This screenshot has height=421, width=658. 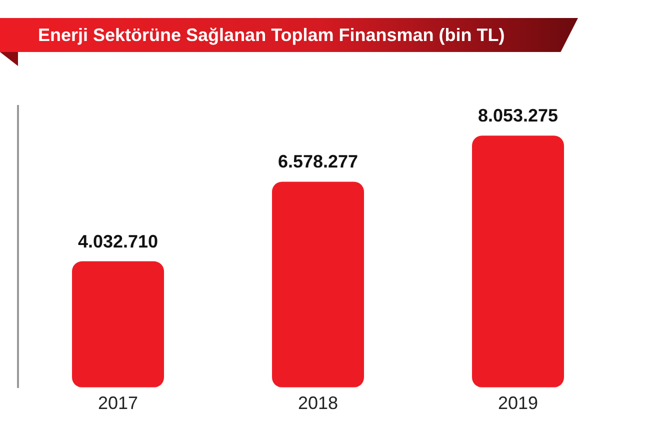 I want to click on x-tick-label: 2017, so click(x=118, y=403).